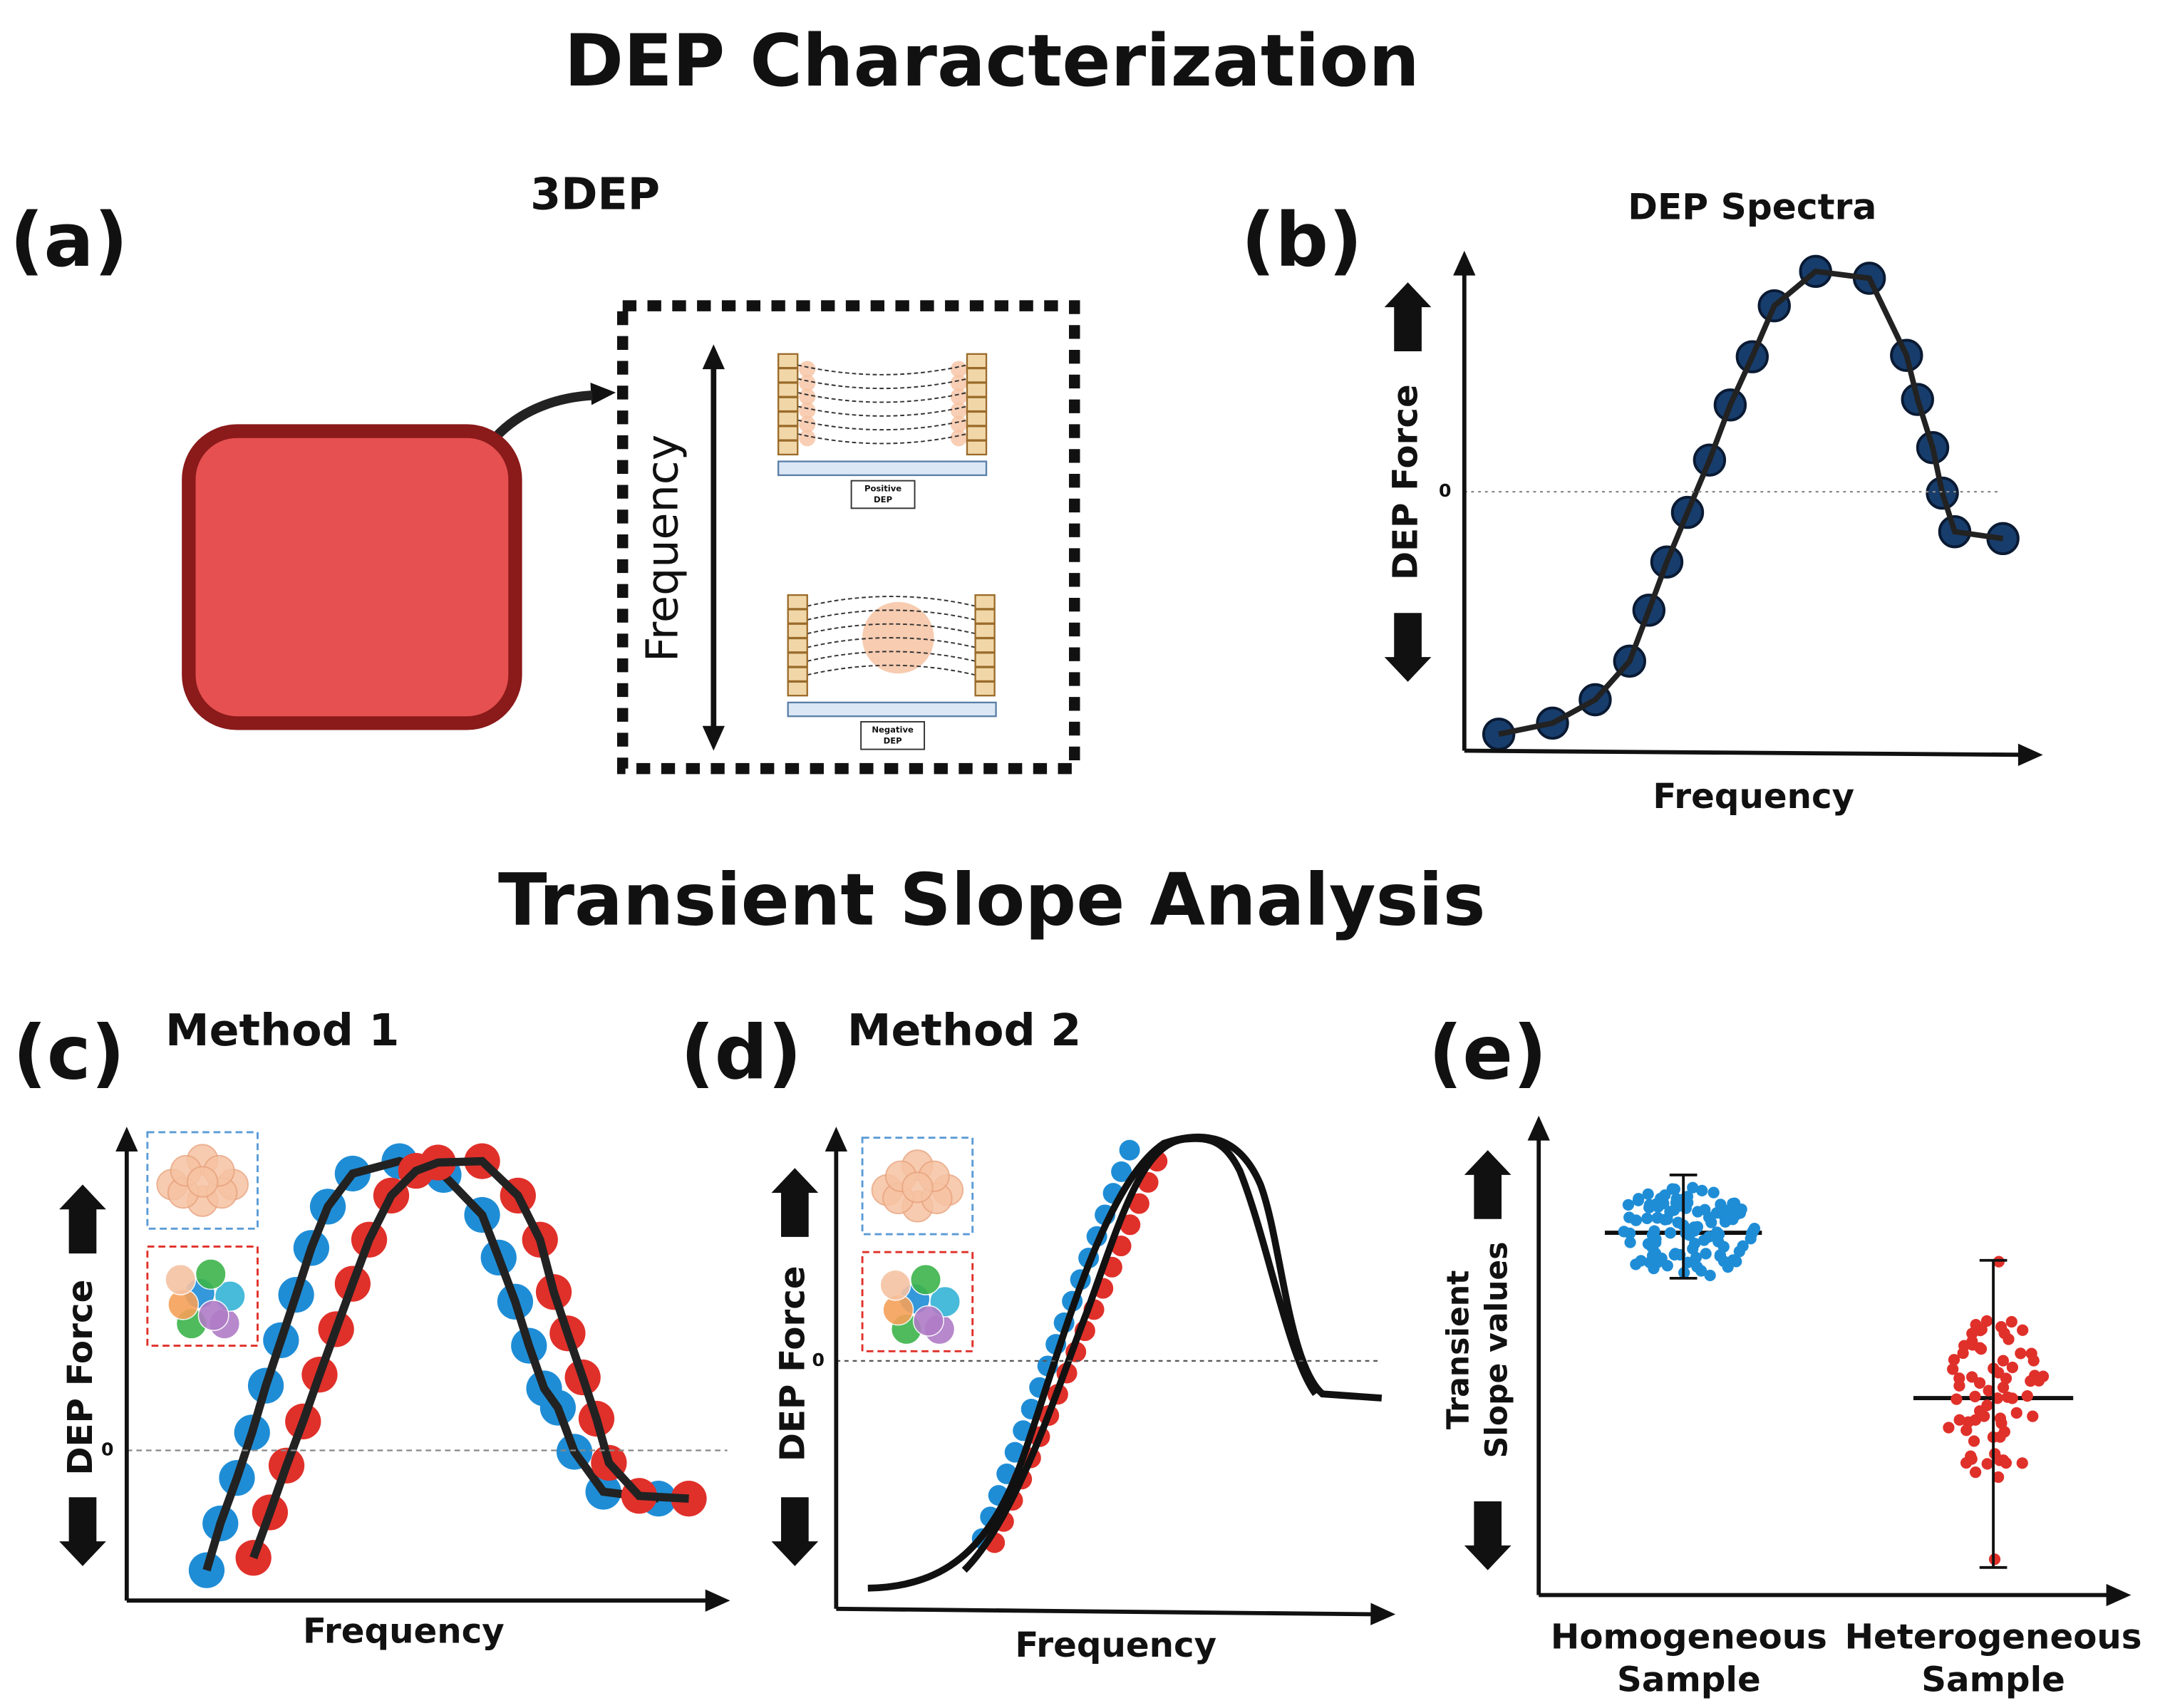 Image resolution: width=2160 pixels, height=1708 pixels. I want to click on box-label: Positive, so click(882, 489).